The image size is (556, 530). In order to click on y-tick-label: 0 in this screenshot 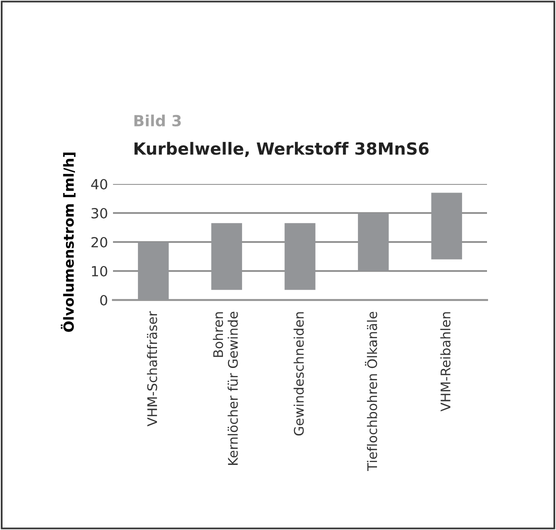, I will do `click(104, 300)`.